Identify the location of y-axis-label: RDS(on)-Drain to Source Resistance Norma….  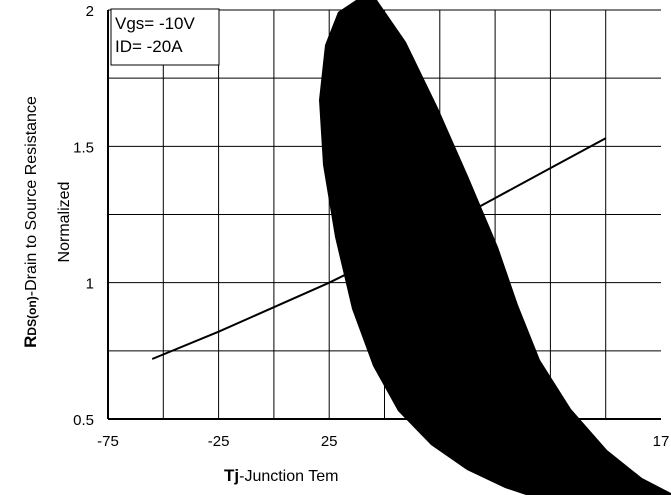
(47, 222).